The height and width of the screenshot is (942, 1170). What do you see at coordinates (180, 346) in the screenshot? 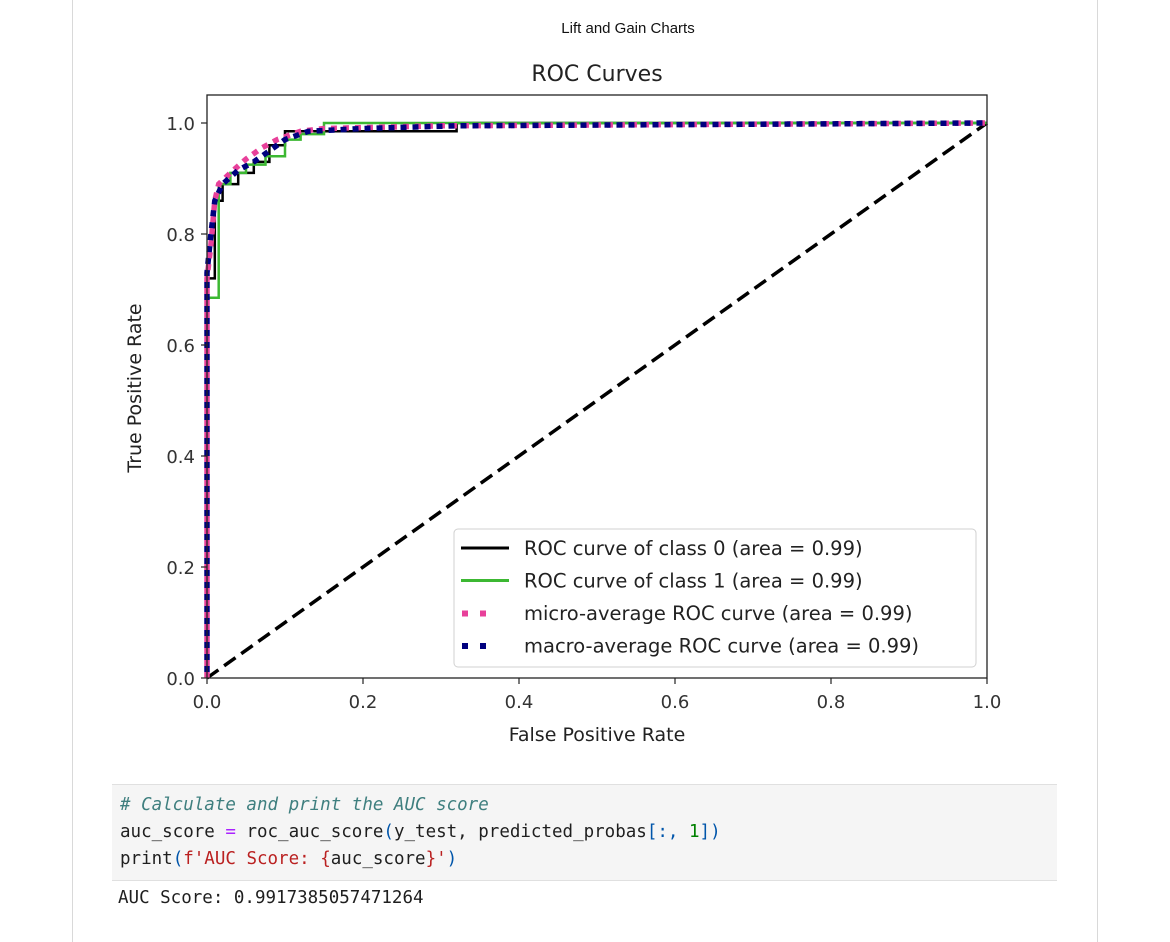
I see `y-tick-label: 0.6` at bounding box center [180, 346].